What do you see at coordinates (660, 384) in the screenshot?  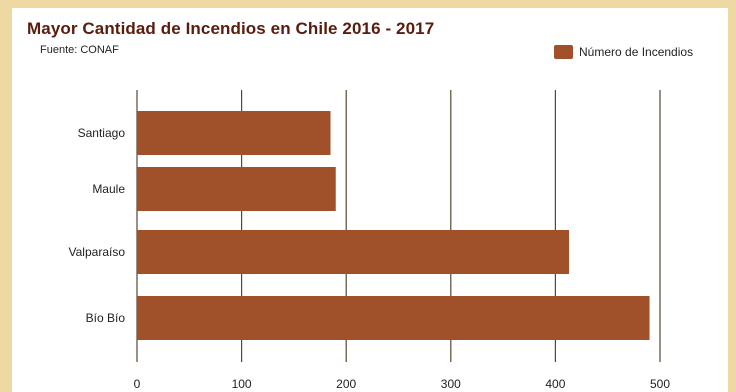 I see `x-tick-label: 500` at bounding box center [660, 384].